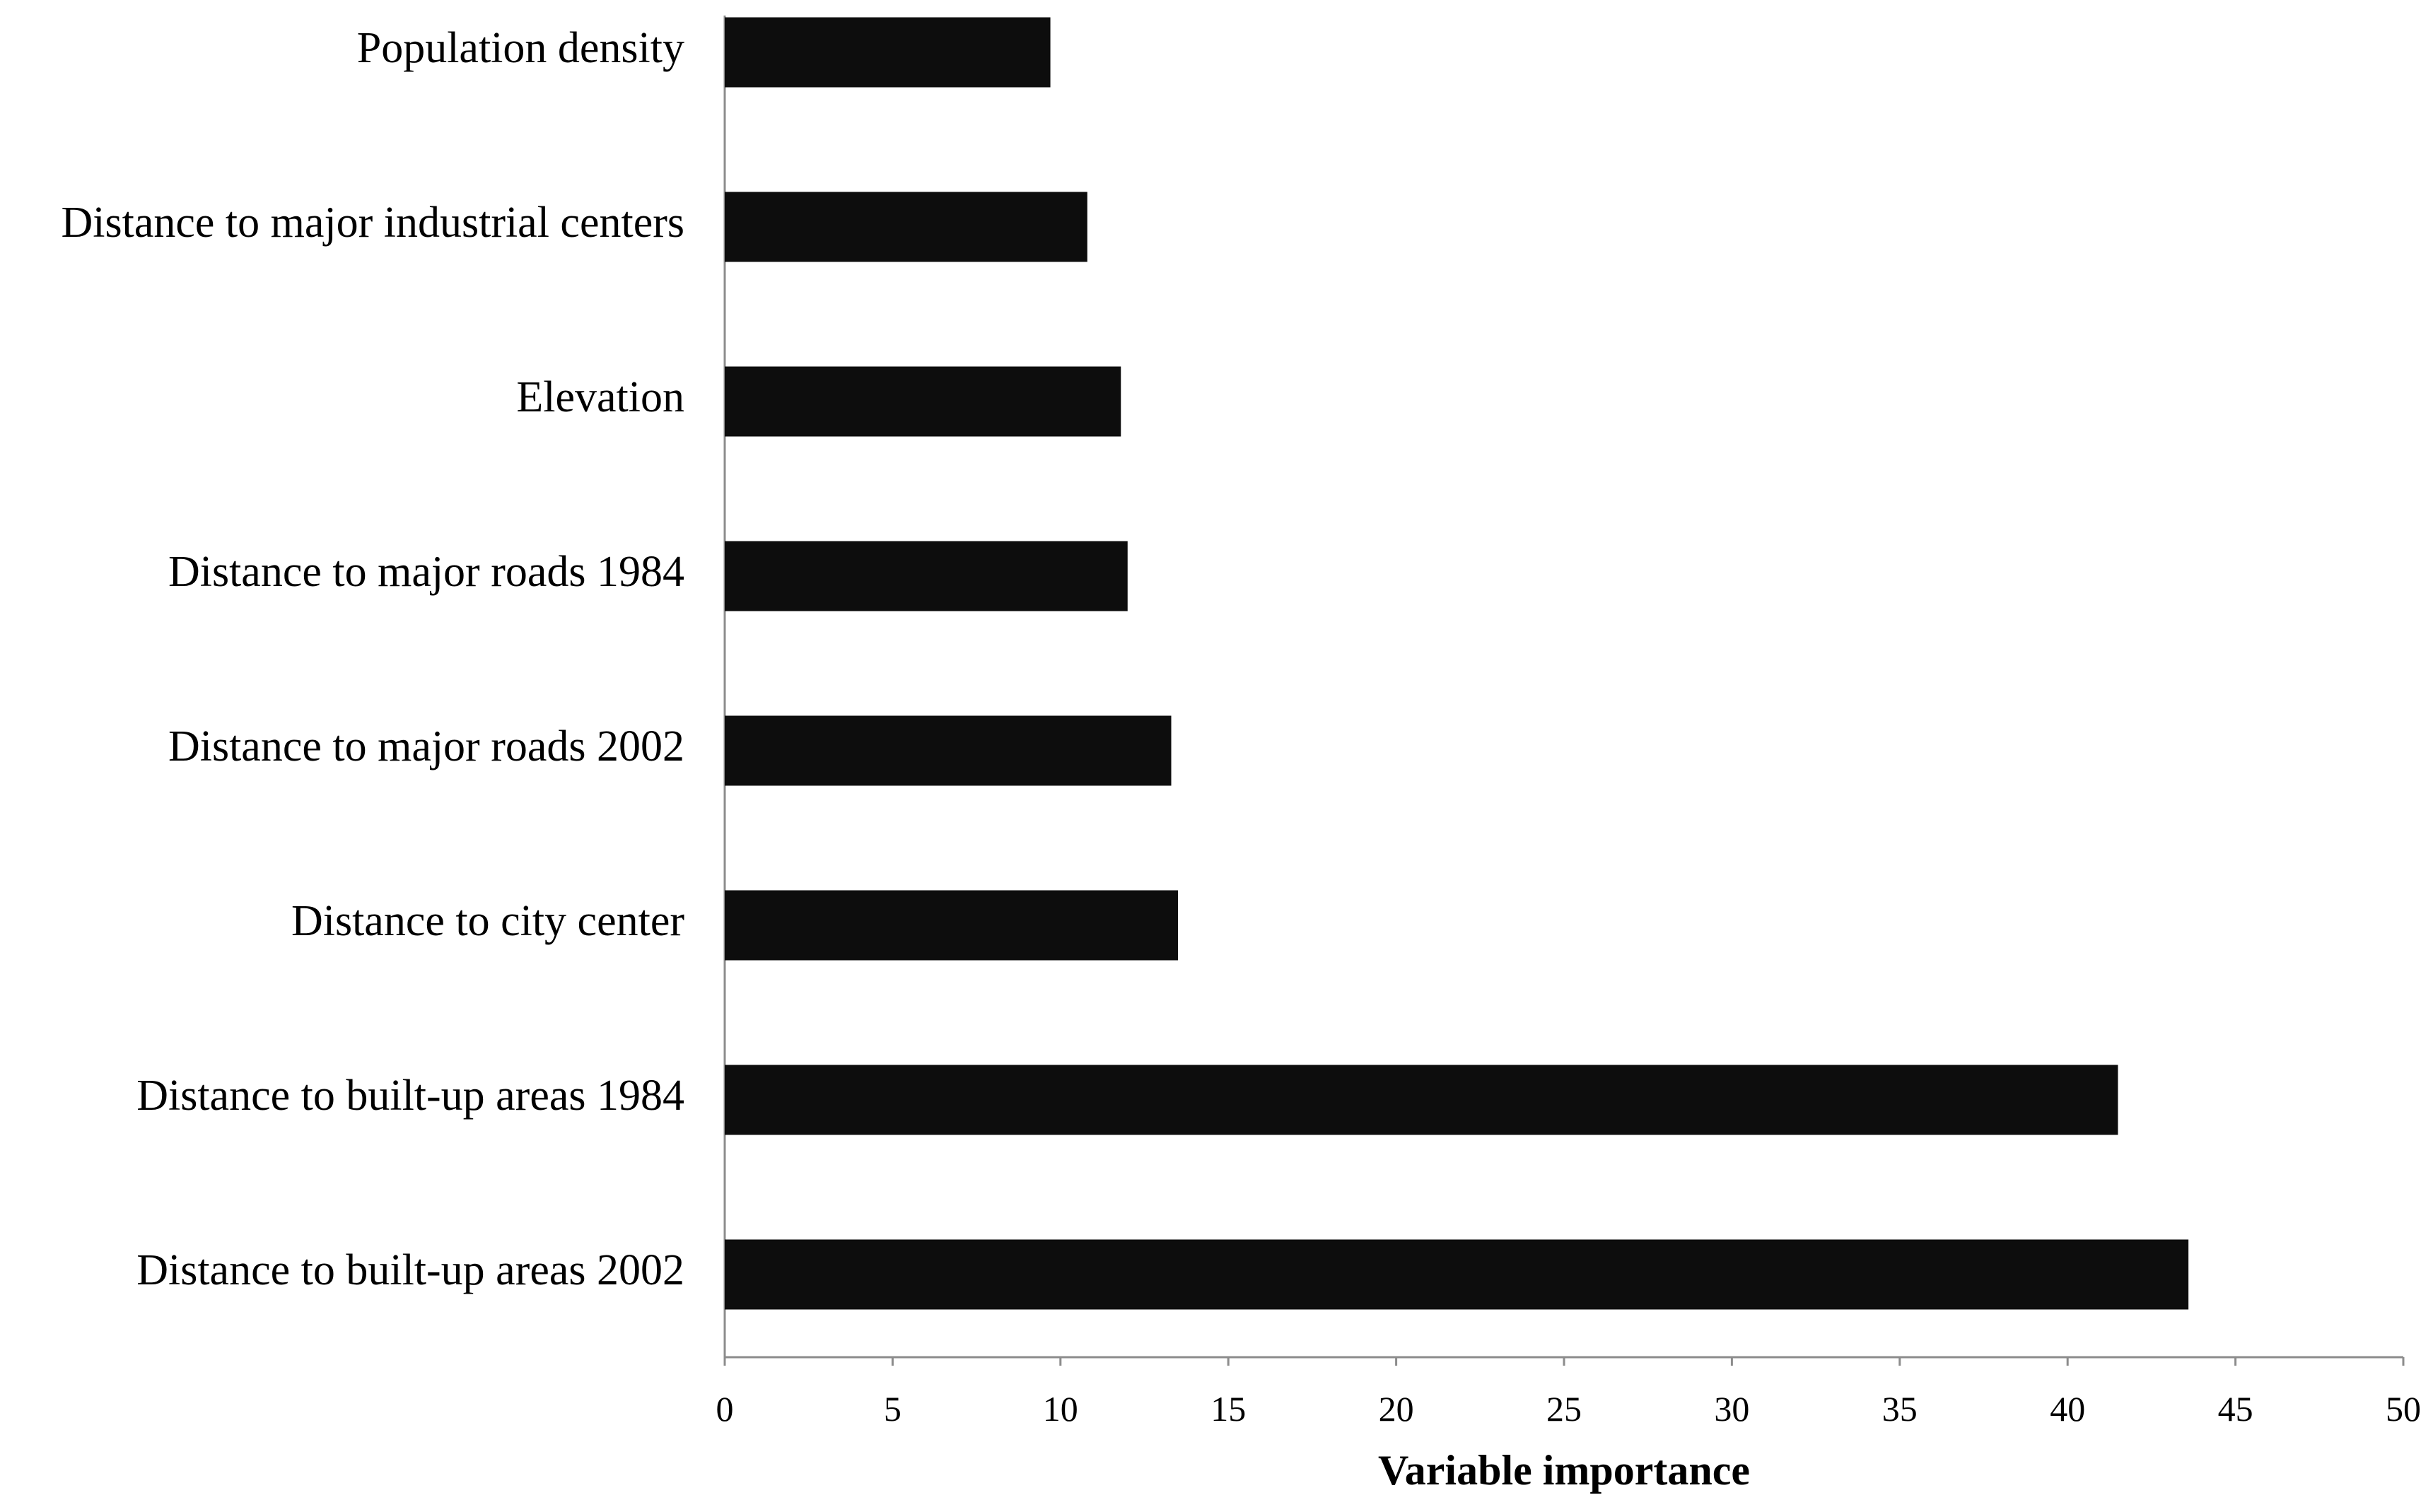  Describe the element at coordinates (372, 223) in the screenshot. I see `category-label-1: Distance to major industrial centers` at that location.